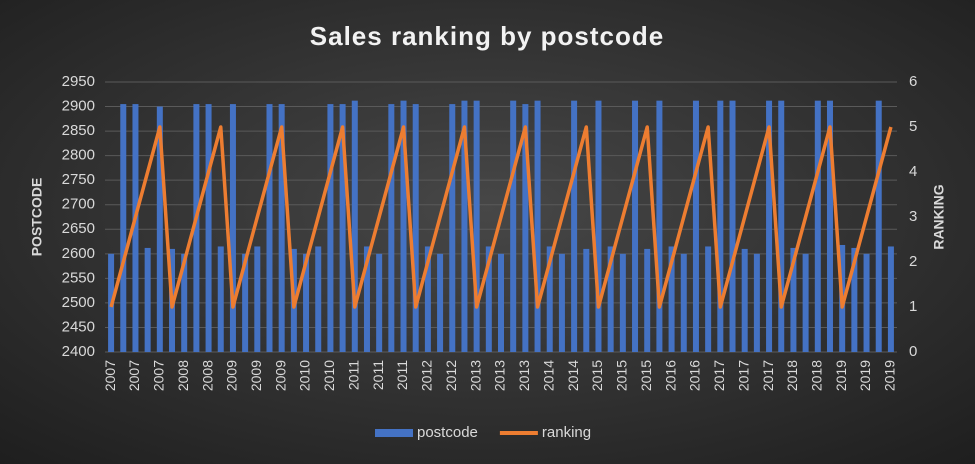 The height and width of the screenshot is (464, 975). I want to click on x-tick-label: 2013, so click(524, 375).